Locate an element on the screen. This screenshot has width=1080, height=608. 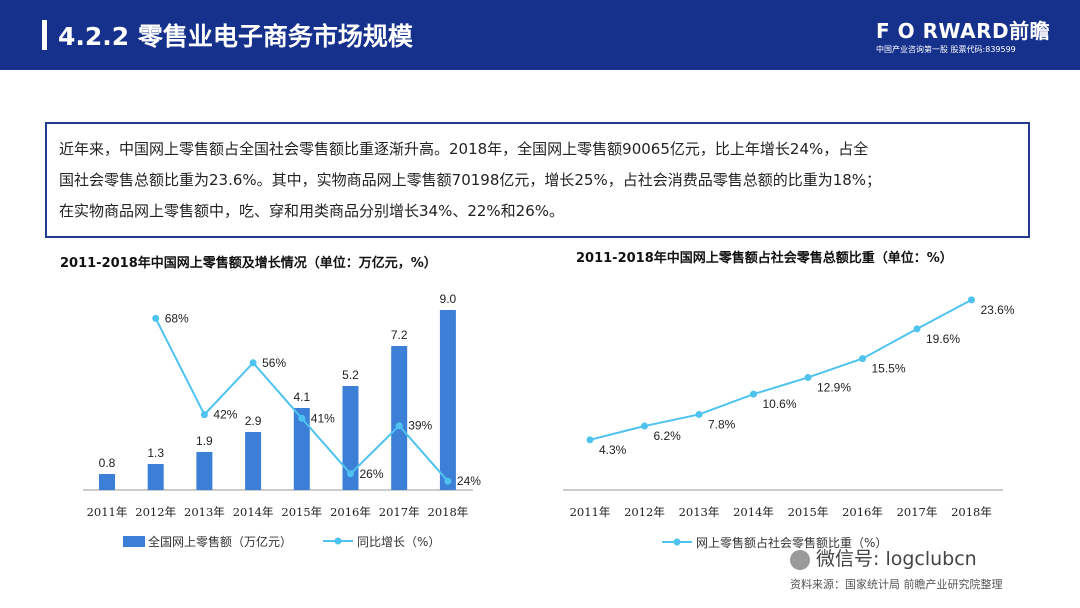
chart2-title: 2011-2018年中国网上零售额占社会零售总额比重（单位：%） is located at coordinates (764, 258).